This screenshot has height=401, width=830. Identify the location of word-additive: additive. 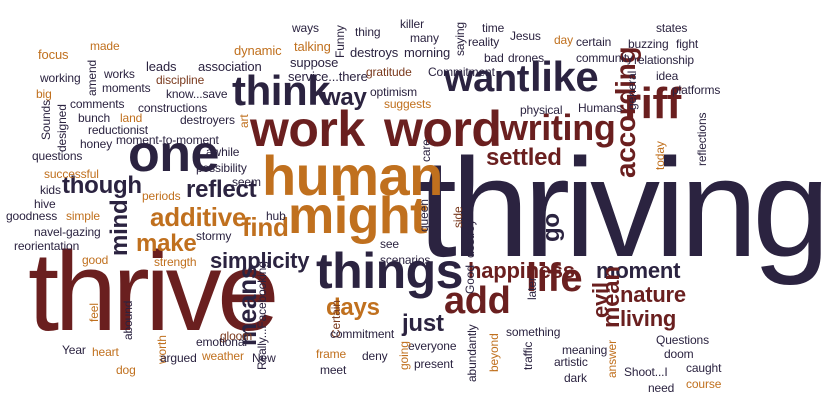
(198, 217).